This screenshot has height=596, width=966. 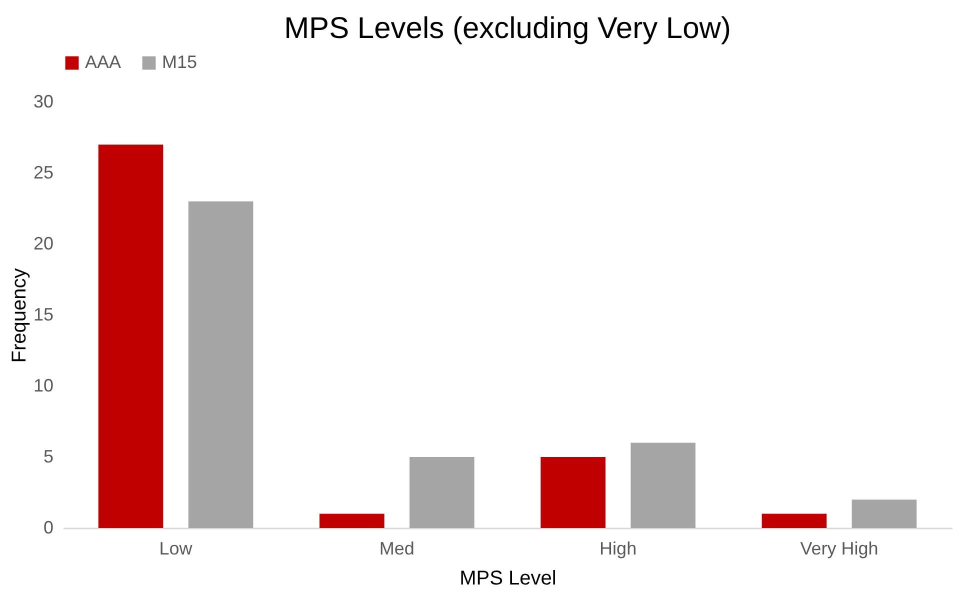 I want to click on x-axis-title: MPS Level, so click(x=508, y=579).